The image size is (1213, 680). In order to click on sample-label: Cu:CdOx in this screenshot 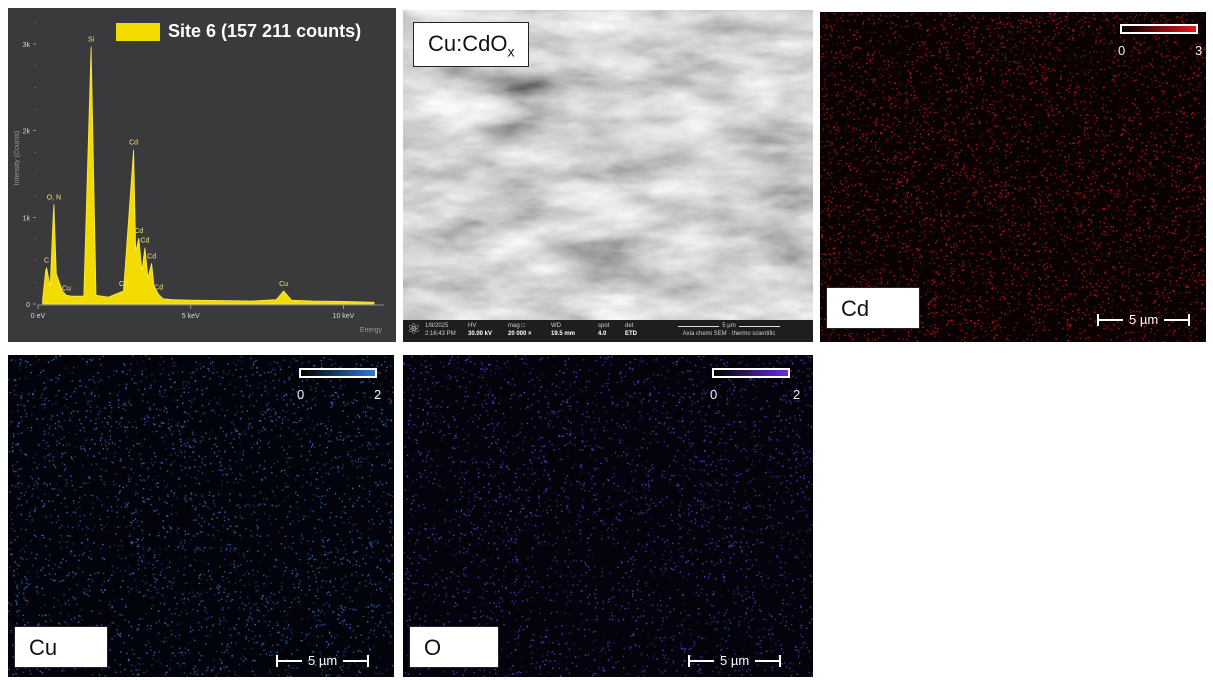, I will do `click(471, 45)`.